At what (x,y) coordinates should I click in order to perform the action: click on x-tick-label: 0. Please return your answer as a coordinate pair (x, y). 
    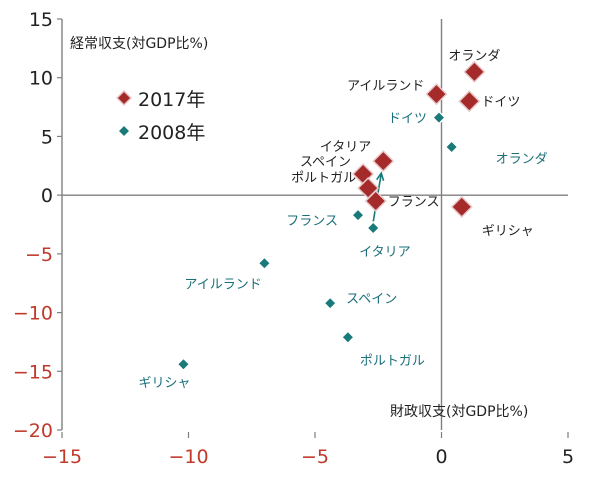
    Looking at the image, I should click on (441, 457).